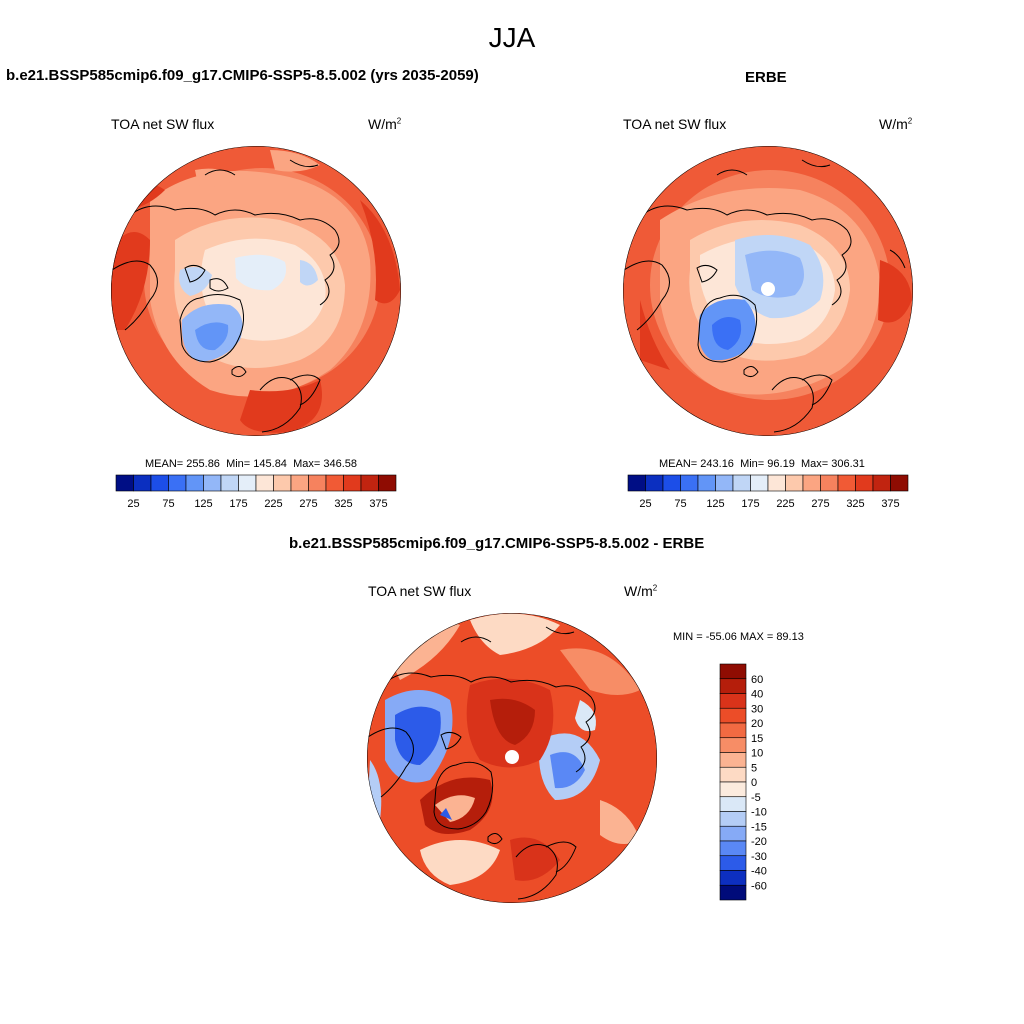 The width and height of the screenshot is (1024, 1024). What do you see at coordinates (756, 798) in the screenshot?
I see `colorbar-tick-label: -5` at bounding box center [756, 798].